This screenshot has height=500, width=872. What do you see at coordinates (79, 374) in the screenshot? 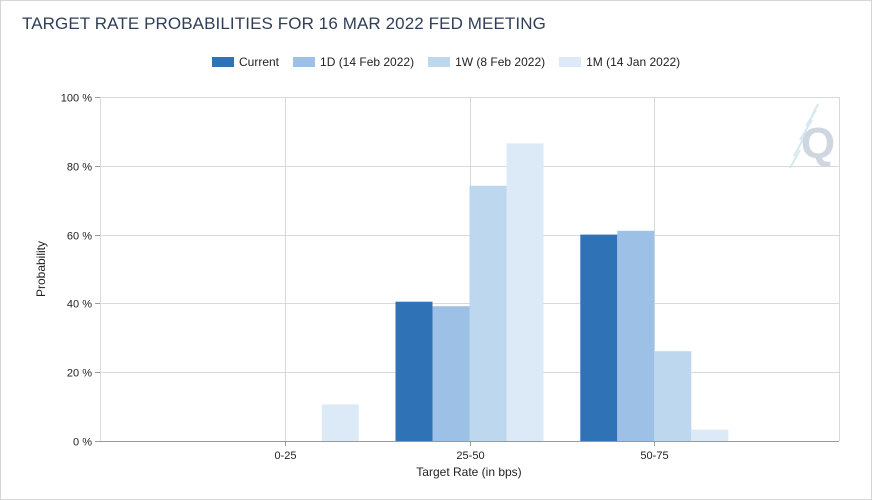
I see `y-tick-label: 20 %` at bounding box center [79, 374].